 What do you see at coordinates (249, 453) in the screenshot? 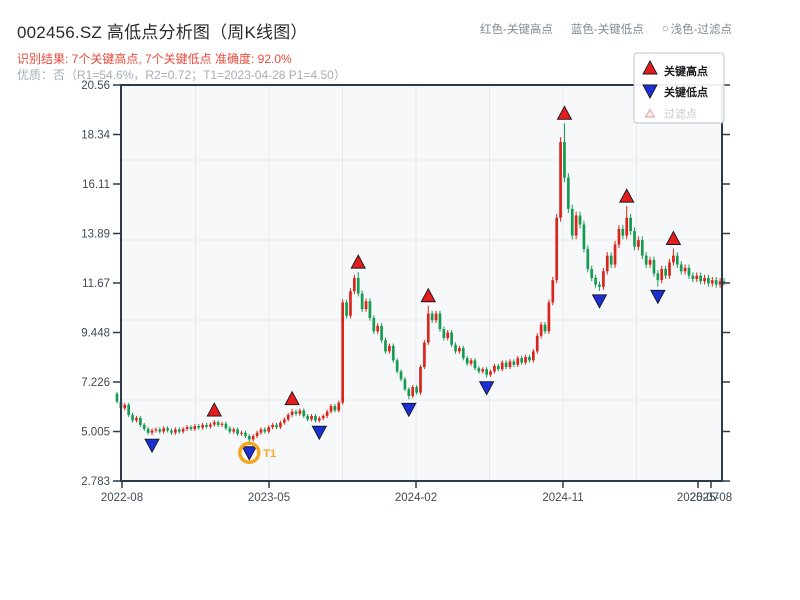
I see `filter-circle-marker` at bounding box center [249, 453].